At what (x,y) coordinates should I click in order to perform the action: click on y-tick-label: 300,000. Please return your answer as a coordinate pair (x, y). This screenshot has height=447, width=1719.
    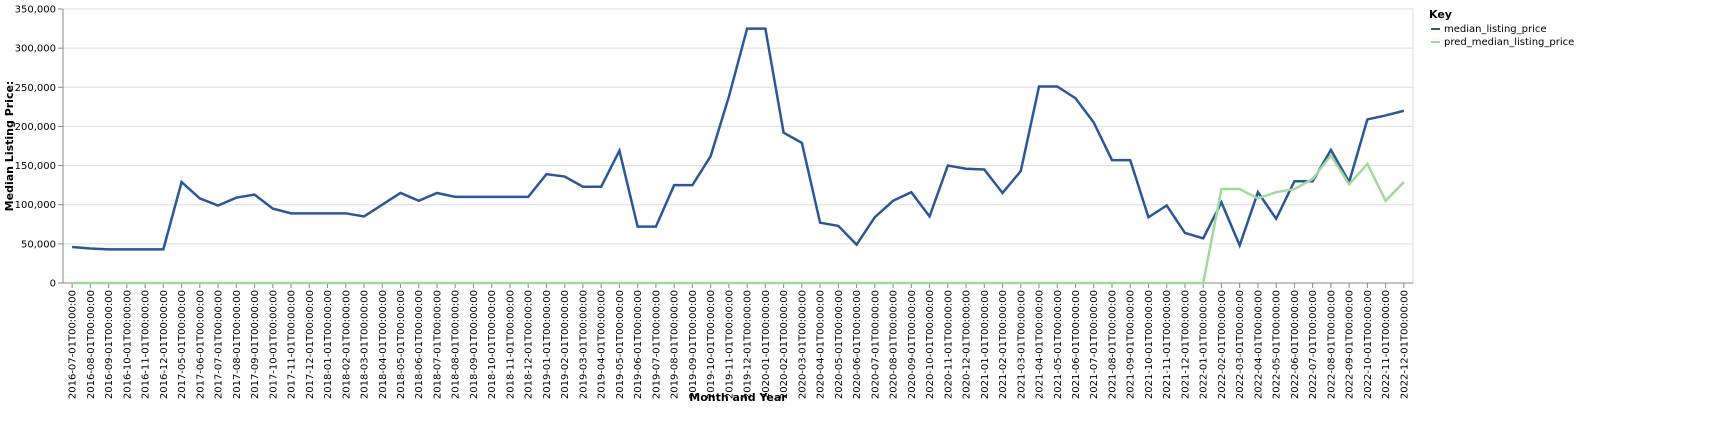
    Looking at the image, I should click on (35, 49).